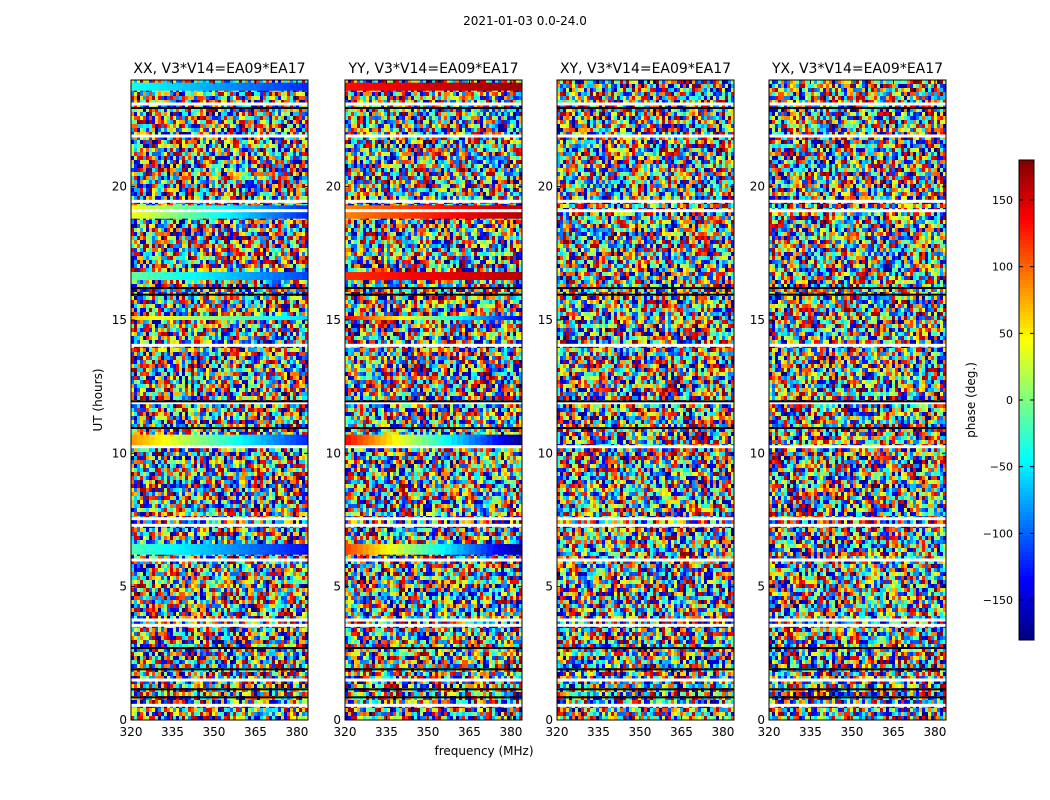 This screenshot has width=1050, height=800. What do you see at coordinates (1001, 467) in the screenshot?
I see `colorbar-tick-label-4: −50` at bounding box center [1001, 467].